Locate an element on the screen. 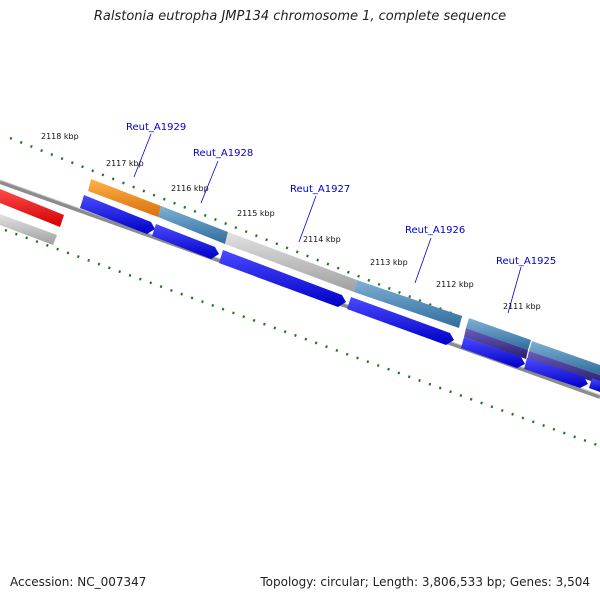 This screenshot has width=600, height=600. accession-text: Accession: NC_007347 is located at coordinates (78, 582).